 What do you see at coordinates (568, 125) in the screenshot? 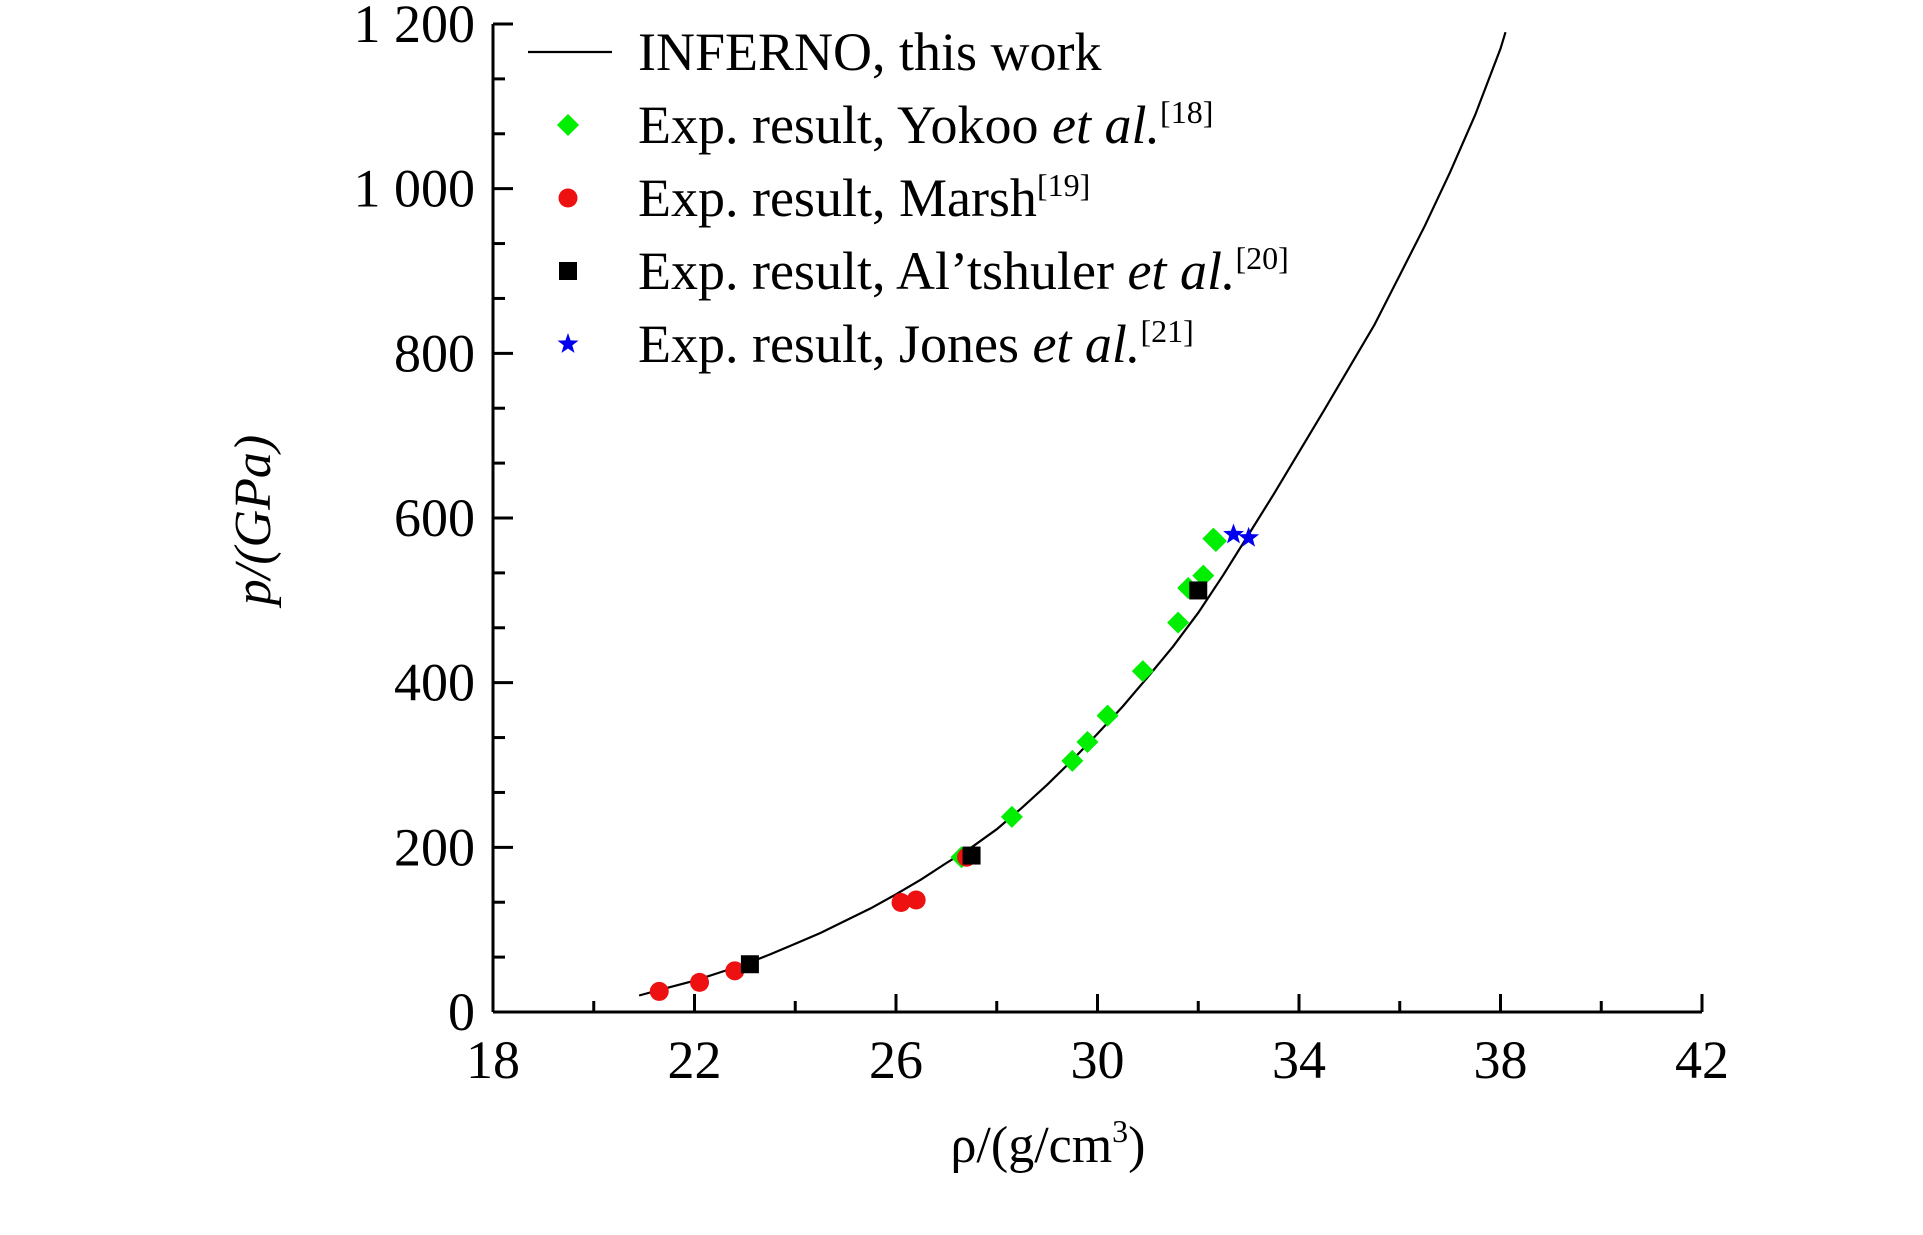
I see `legend-marker-diamond` at bounding box center [568, 125].